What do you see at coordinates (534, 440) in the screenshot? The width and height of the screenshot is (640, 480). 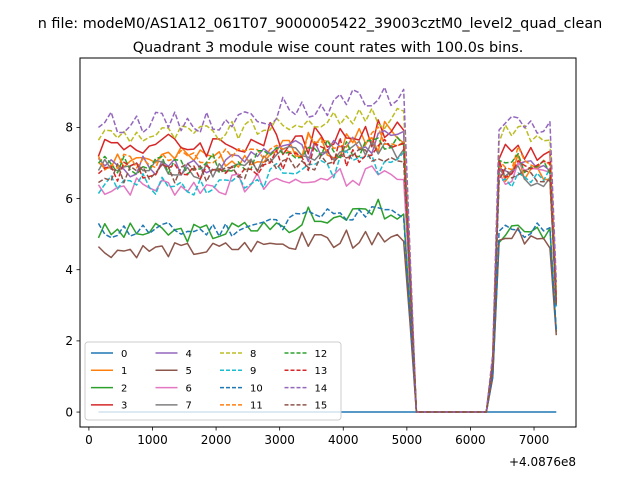 I see `x-tick-label: 7000` at bounding box center [534, 440].